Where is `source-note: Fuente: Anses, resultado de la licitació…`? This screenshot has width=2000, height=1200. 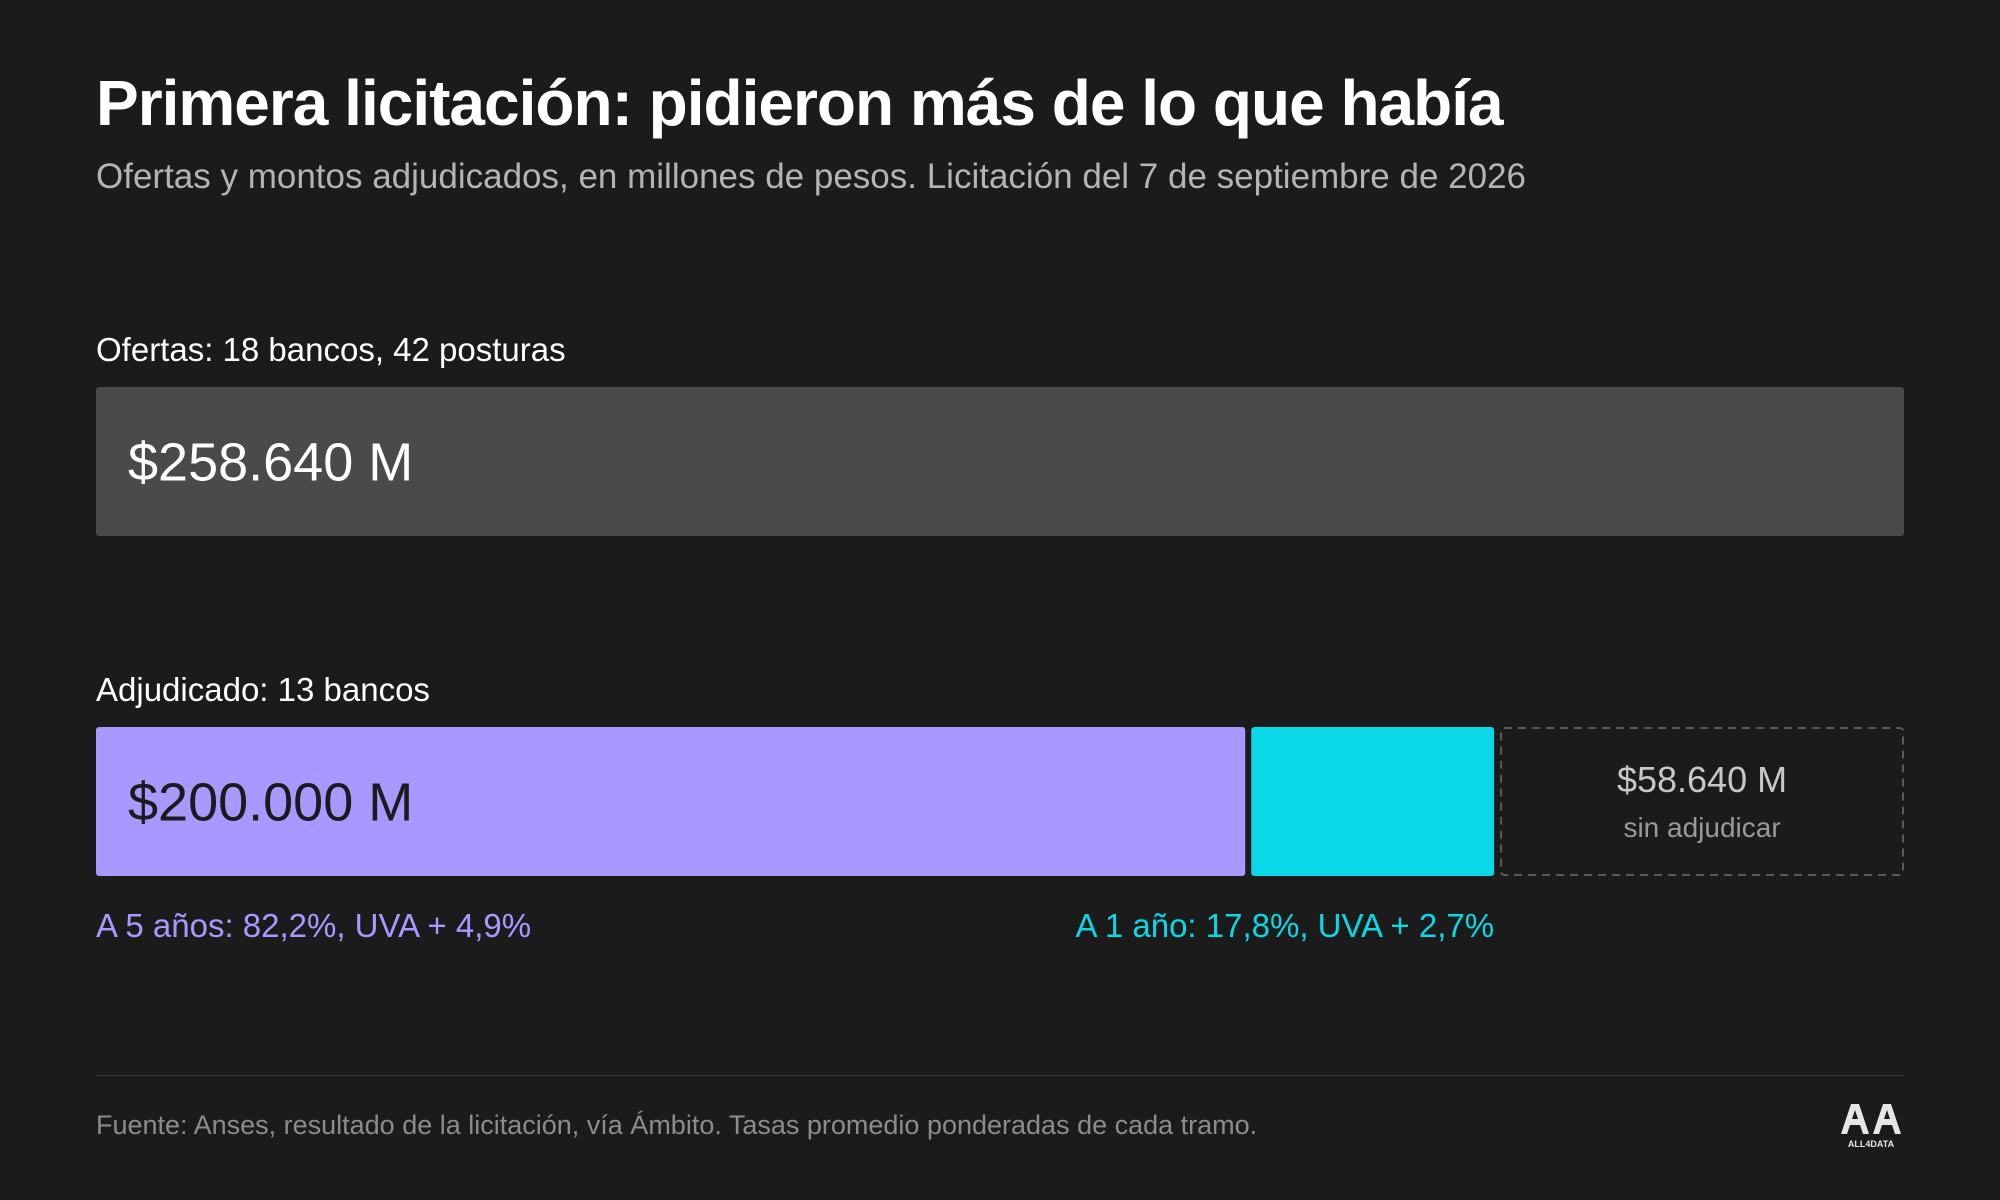
source-note: Fuente: Anses, resultado de la licitació… is located at coordinates (677, 1125).